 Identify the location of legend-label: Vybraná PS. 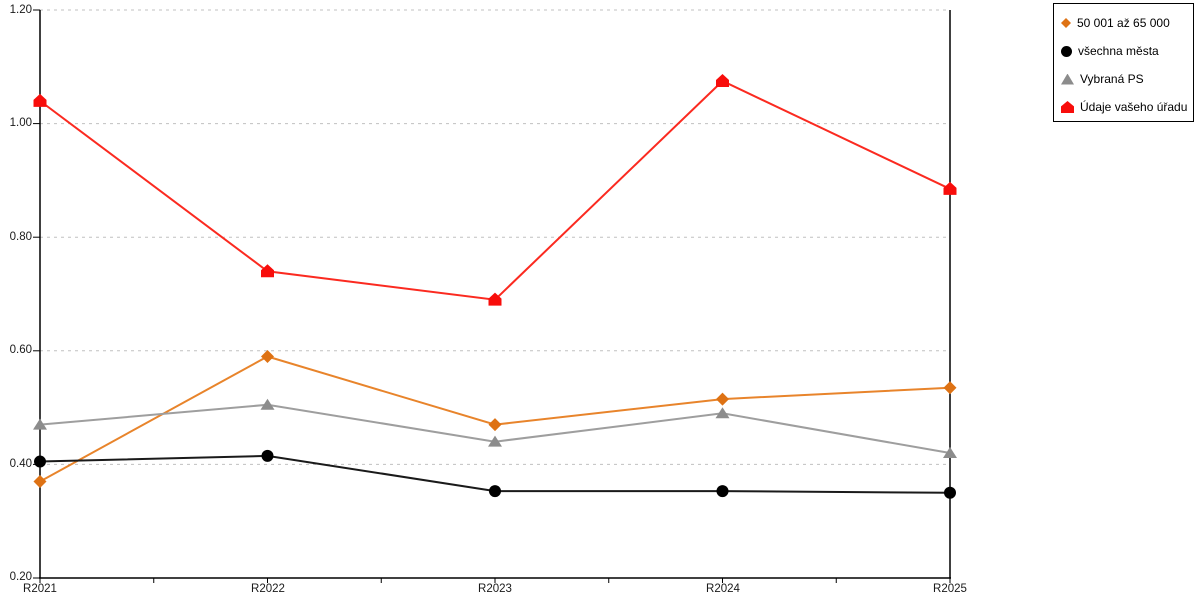
(1112, 79).